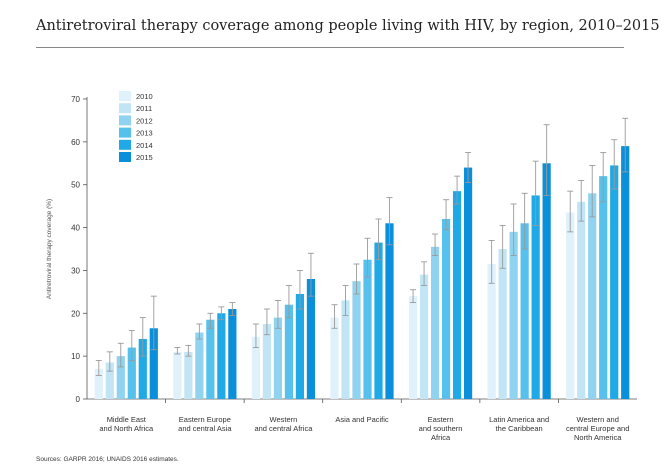  What do you see at coordinates (75, 99) in the screenshot?
I see `y-tick-label: 70` at bounding box center [75, 99].